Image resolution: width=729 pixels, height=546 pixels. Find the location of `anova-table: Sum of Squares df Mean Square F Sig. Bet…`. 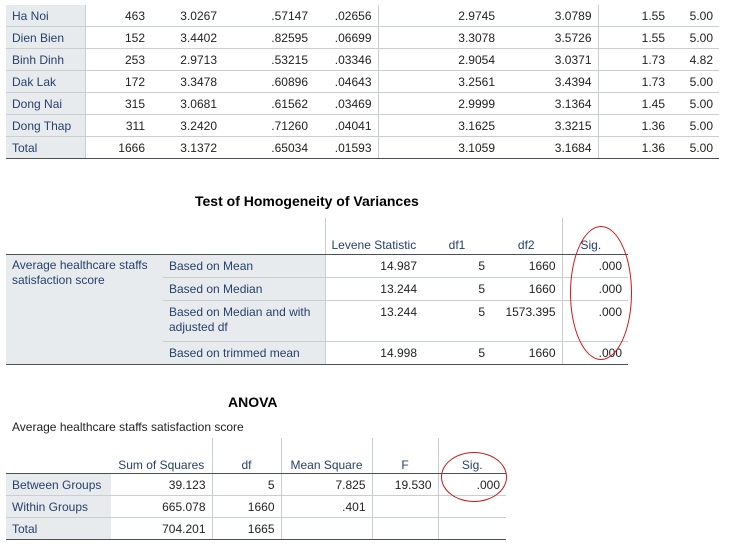

anova-table: Sum of Squares df Mean Square F Sig. Bet… is located at coordinates (256, 489).